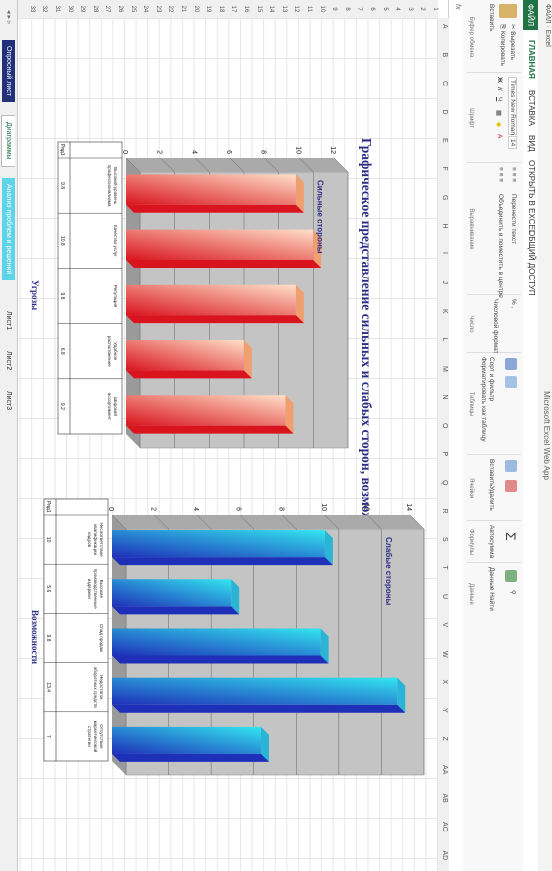 The width and height of the screenshot is (552, 871). What do you see at coordinates (444, 539) in the screenshot?
I see `column-header-S: S` at bounding box center [444, 539].